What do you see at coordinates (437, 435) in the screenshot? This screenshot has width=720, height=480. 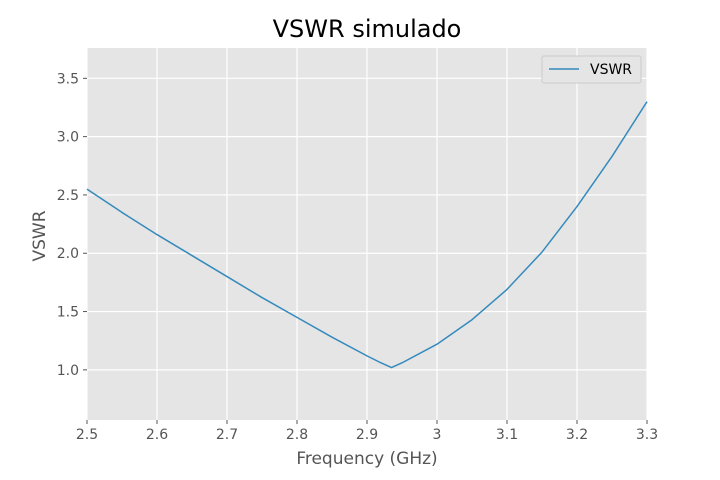 I see `x-tick-label: 3` at bounding box center [437, 435].